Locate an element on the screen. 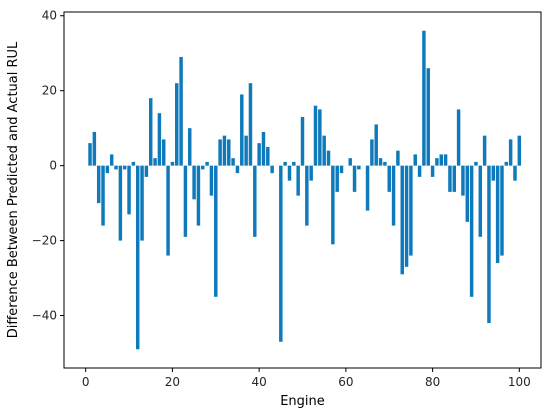 This screenshot has width=550, height=412. x-axis-ticks: 0 20 40 60 80 100 is located at coordinates (306, 378).